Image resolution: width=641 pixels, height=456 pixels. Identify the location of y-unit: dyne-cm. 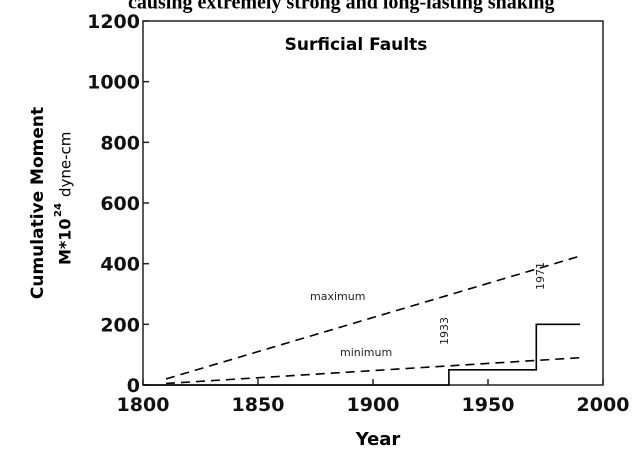
(66, 164).